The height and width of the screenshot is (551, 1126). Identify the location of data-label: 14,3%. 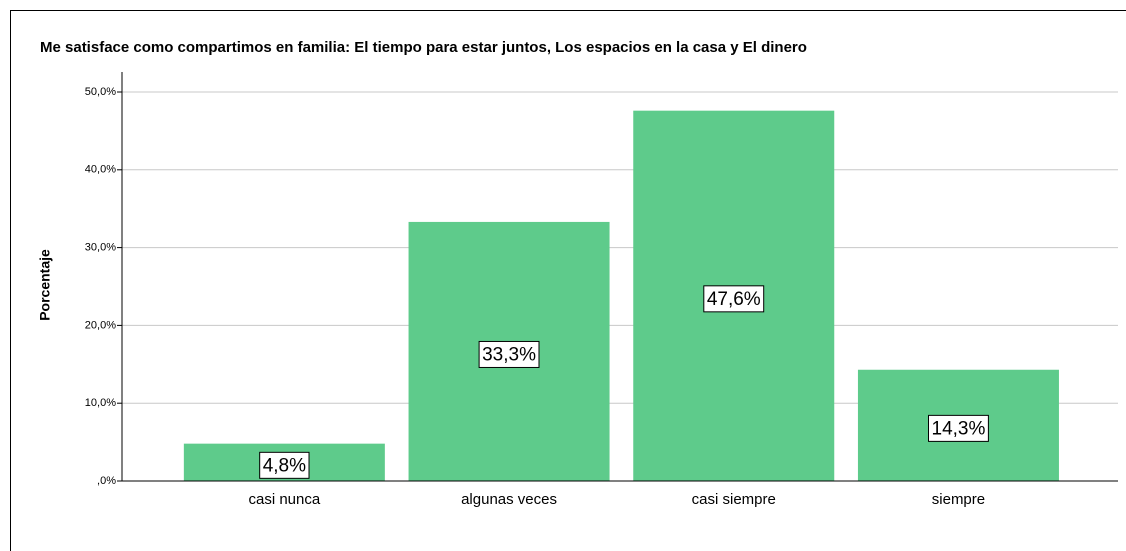
(959, 428).